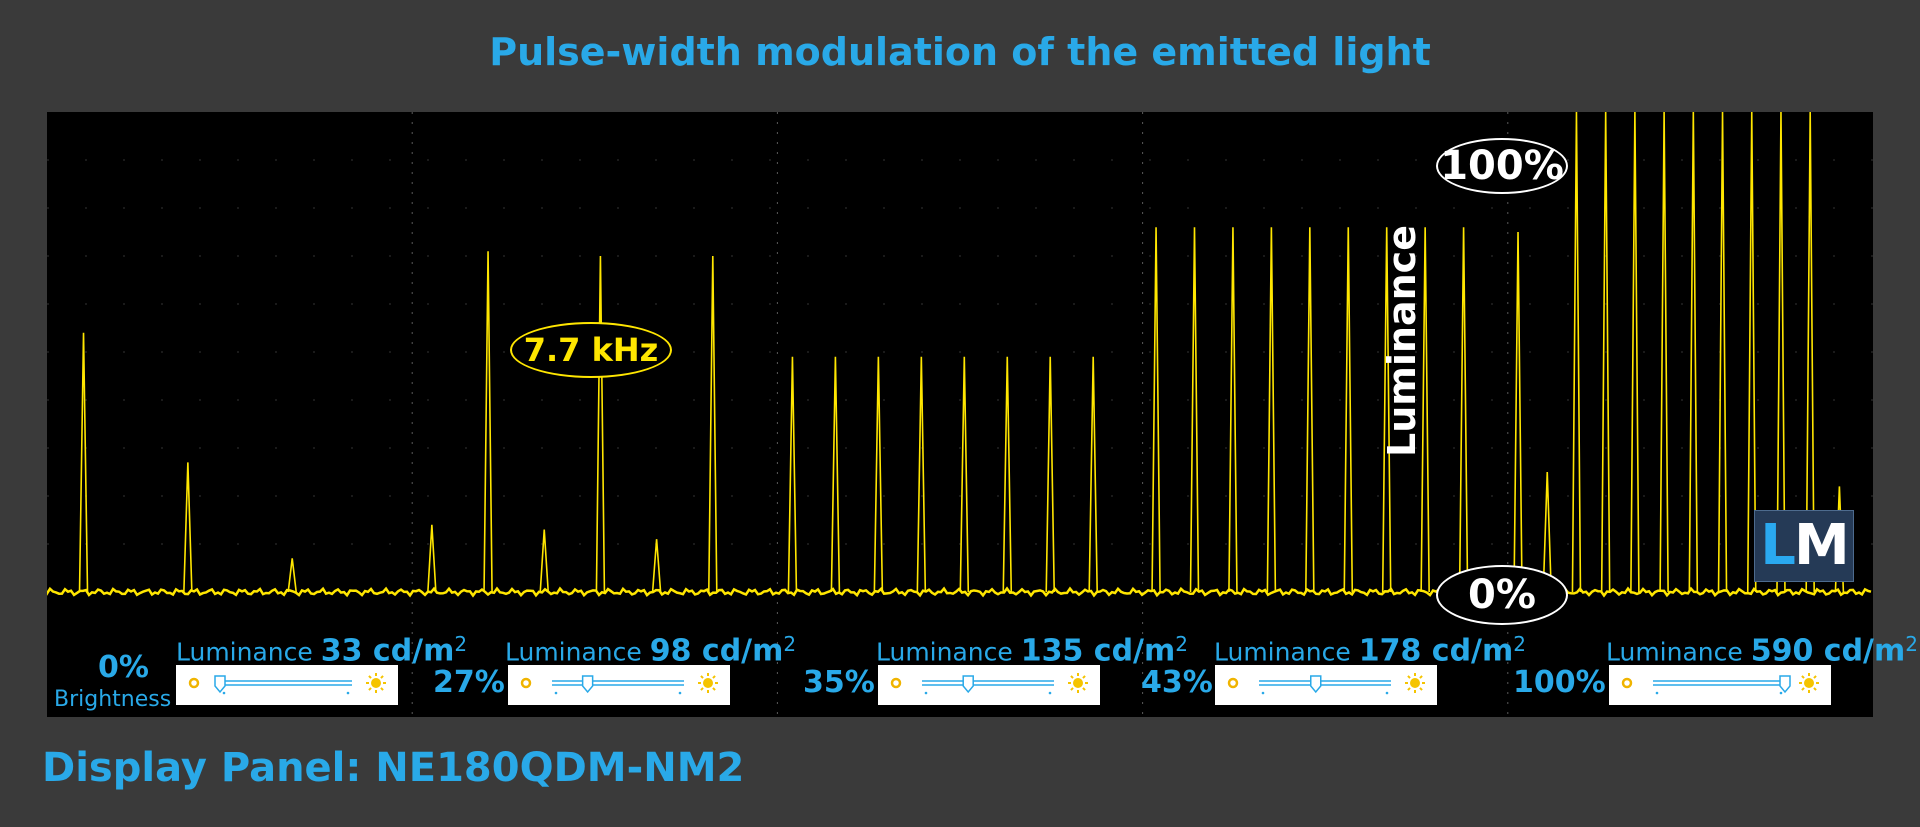 This screenshot has height=827, width=1920. Describe the element at coordinates (619, 685) in the screenshot. I see `segment-1-brightness-slider` at that location.